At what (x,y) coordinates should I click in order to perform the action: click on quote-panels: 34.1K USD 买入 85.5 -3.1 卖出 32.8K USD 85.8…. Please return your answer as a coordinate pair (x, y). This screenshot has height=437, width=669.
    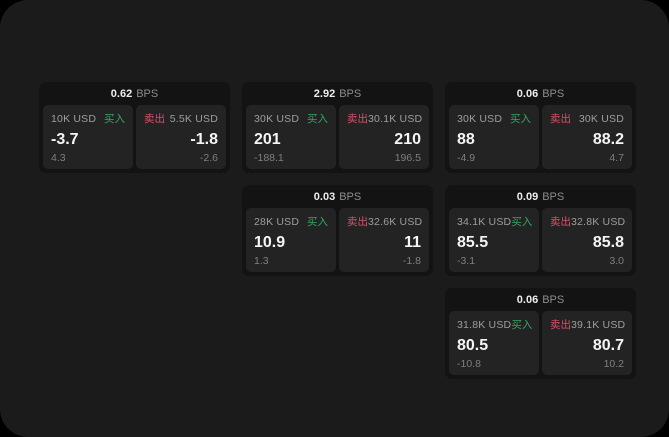
    Looking at the image, I should click on (540, 242).